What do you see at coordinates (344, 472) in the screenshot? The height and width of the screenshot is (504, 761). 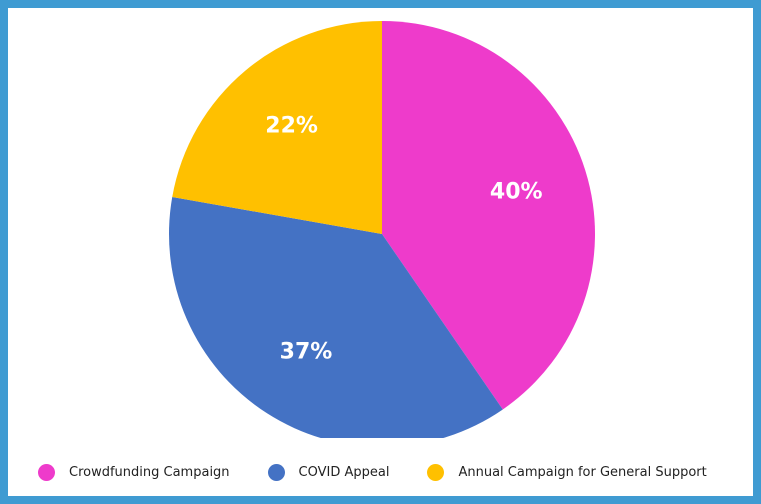 I see `legend-label-covid-appeal: COVID Appeal` at bounding box center [344, 472].